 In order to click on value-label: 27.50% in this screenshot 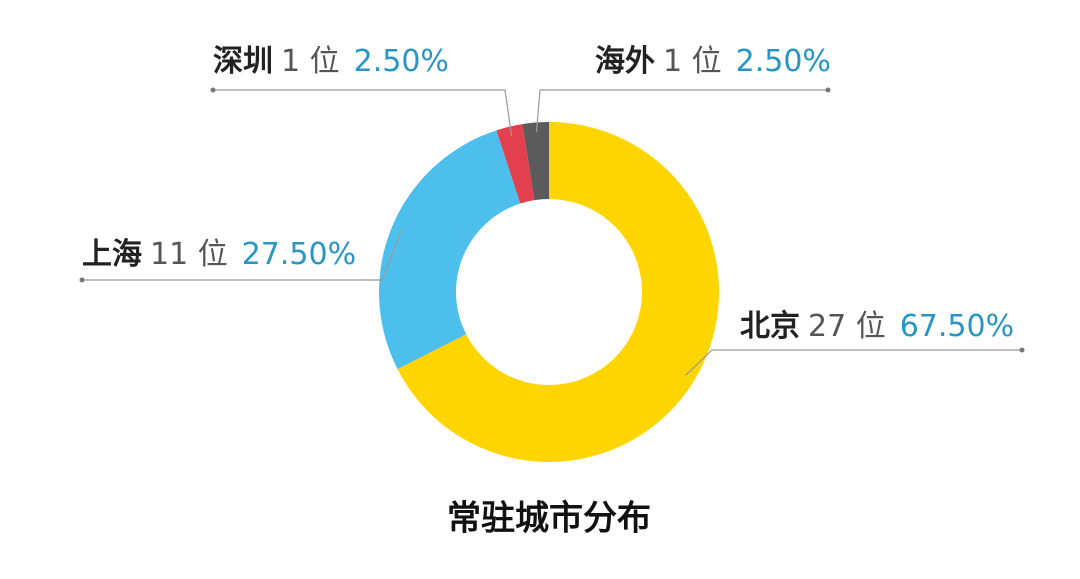, I will do `click(299, 254)`.